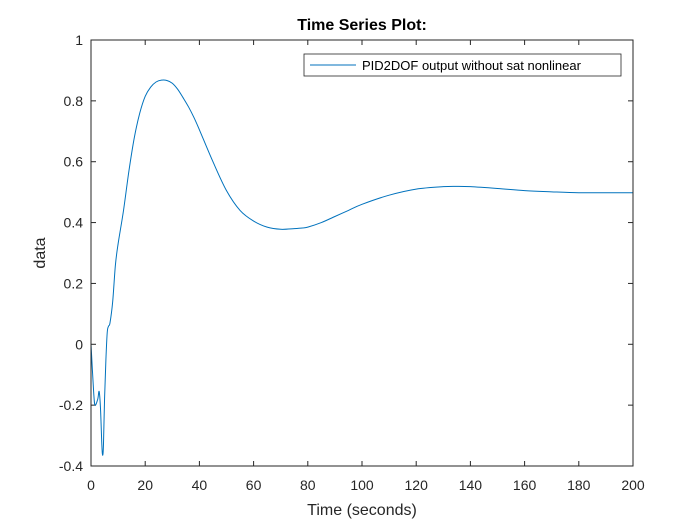 The width and height of the screenshot is (700, 530). I want to click on chart-title: Time Series Plot:, so click(362, 25).